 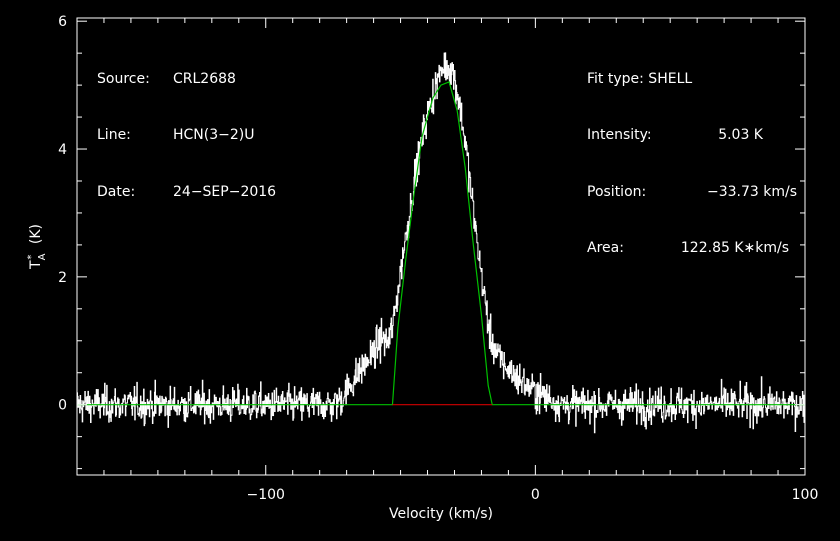 What do you see at coordinates (740, 135) in the screenshot?
I see `fit-value: 5.03 K` at bounding box center [740, 135].